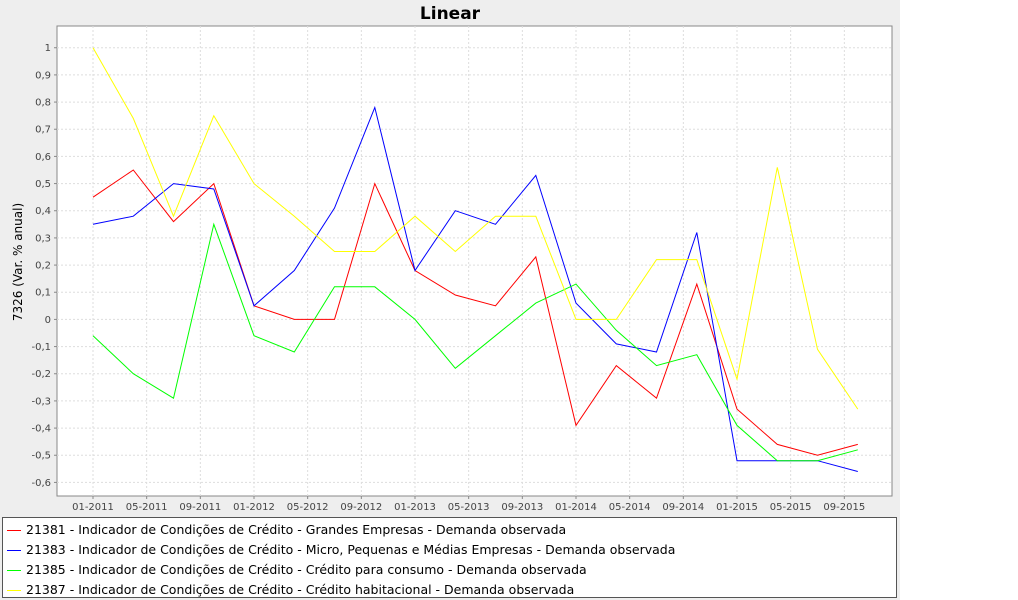 The width and height of the screenshot is (1018, 600). What do you see at coordinates (48, 320) in the screenshot?
I see `y-tick-label: 0` at bounding box center [48, 320].